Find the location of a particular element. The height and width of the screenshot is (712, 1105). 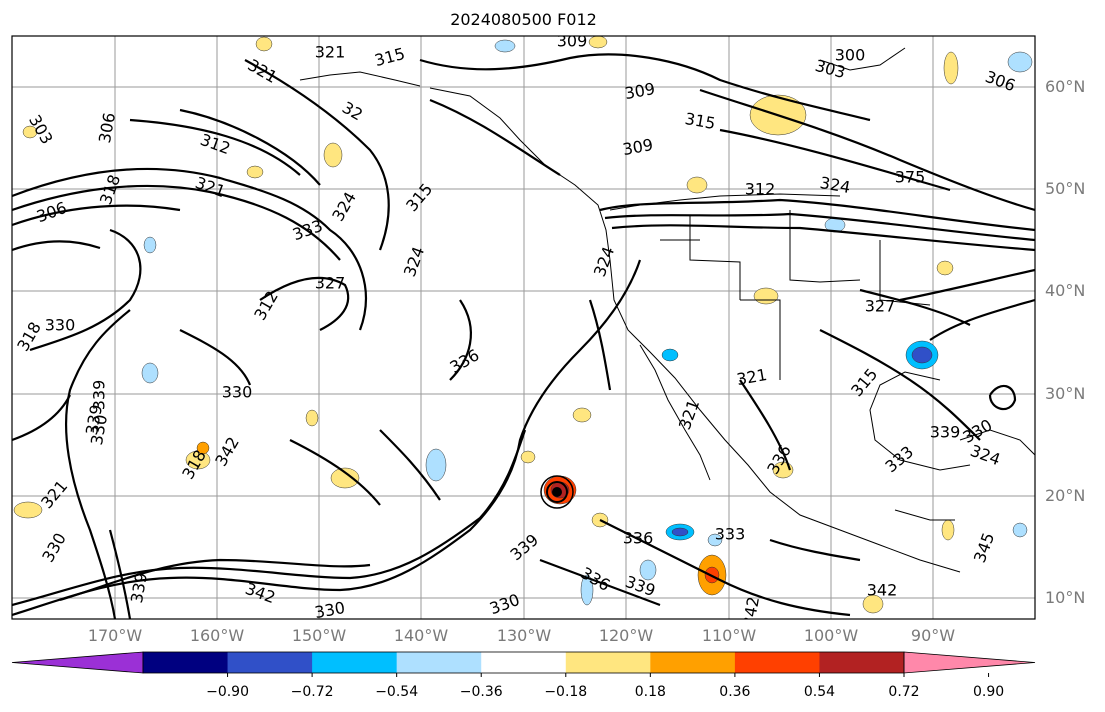

lon-label: 130°W is located at coordinates (524, 635).